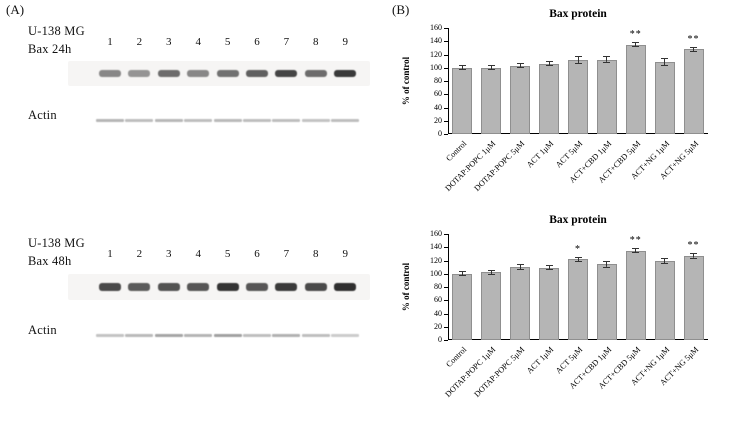  I want to click on y-tick-label: 80, so click(438, 80).